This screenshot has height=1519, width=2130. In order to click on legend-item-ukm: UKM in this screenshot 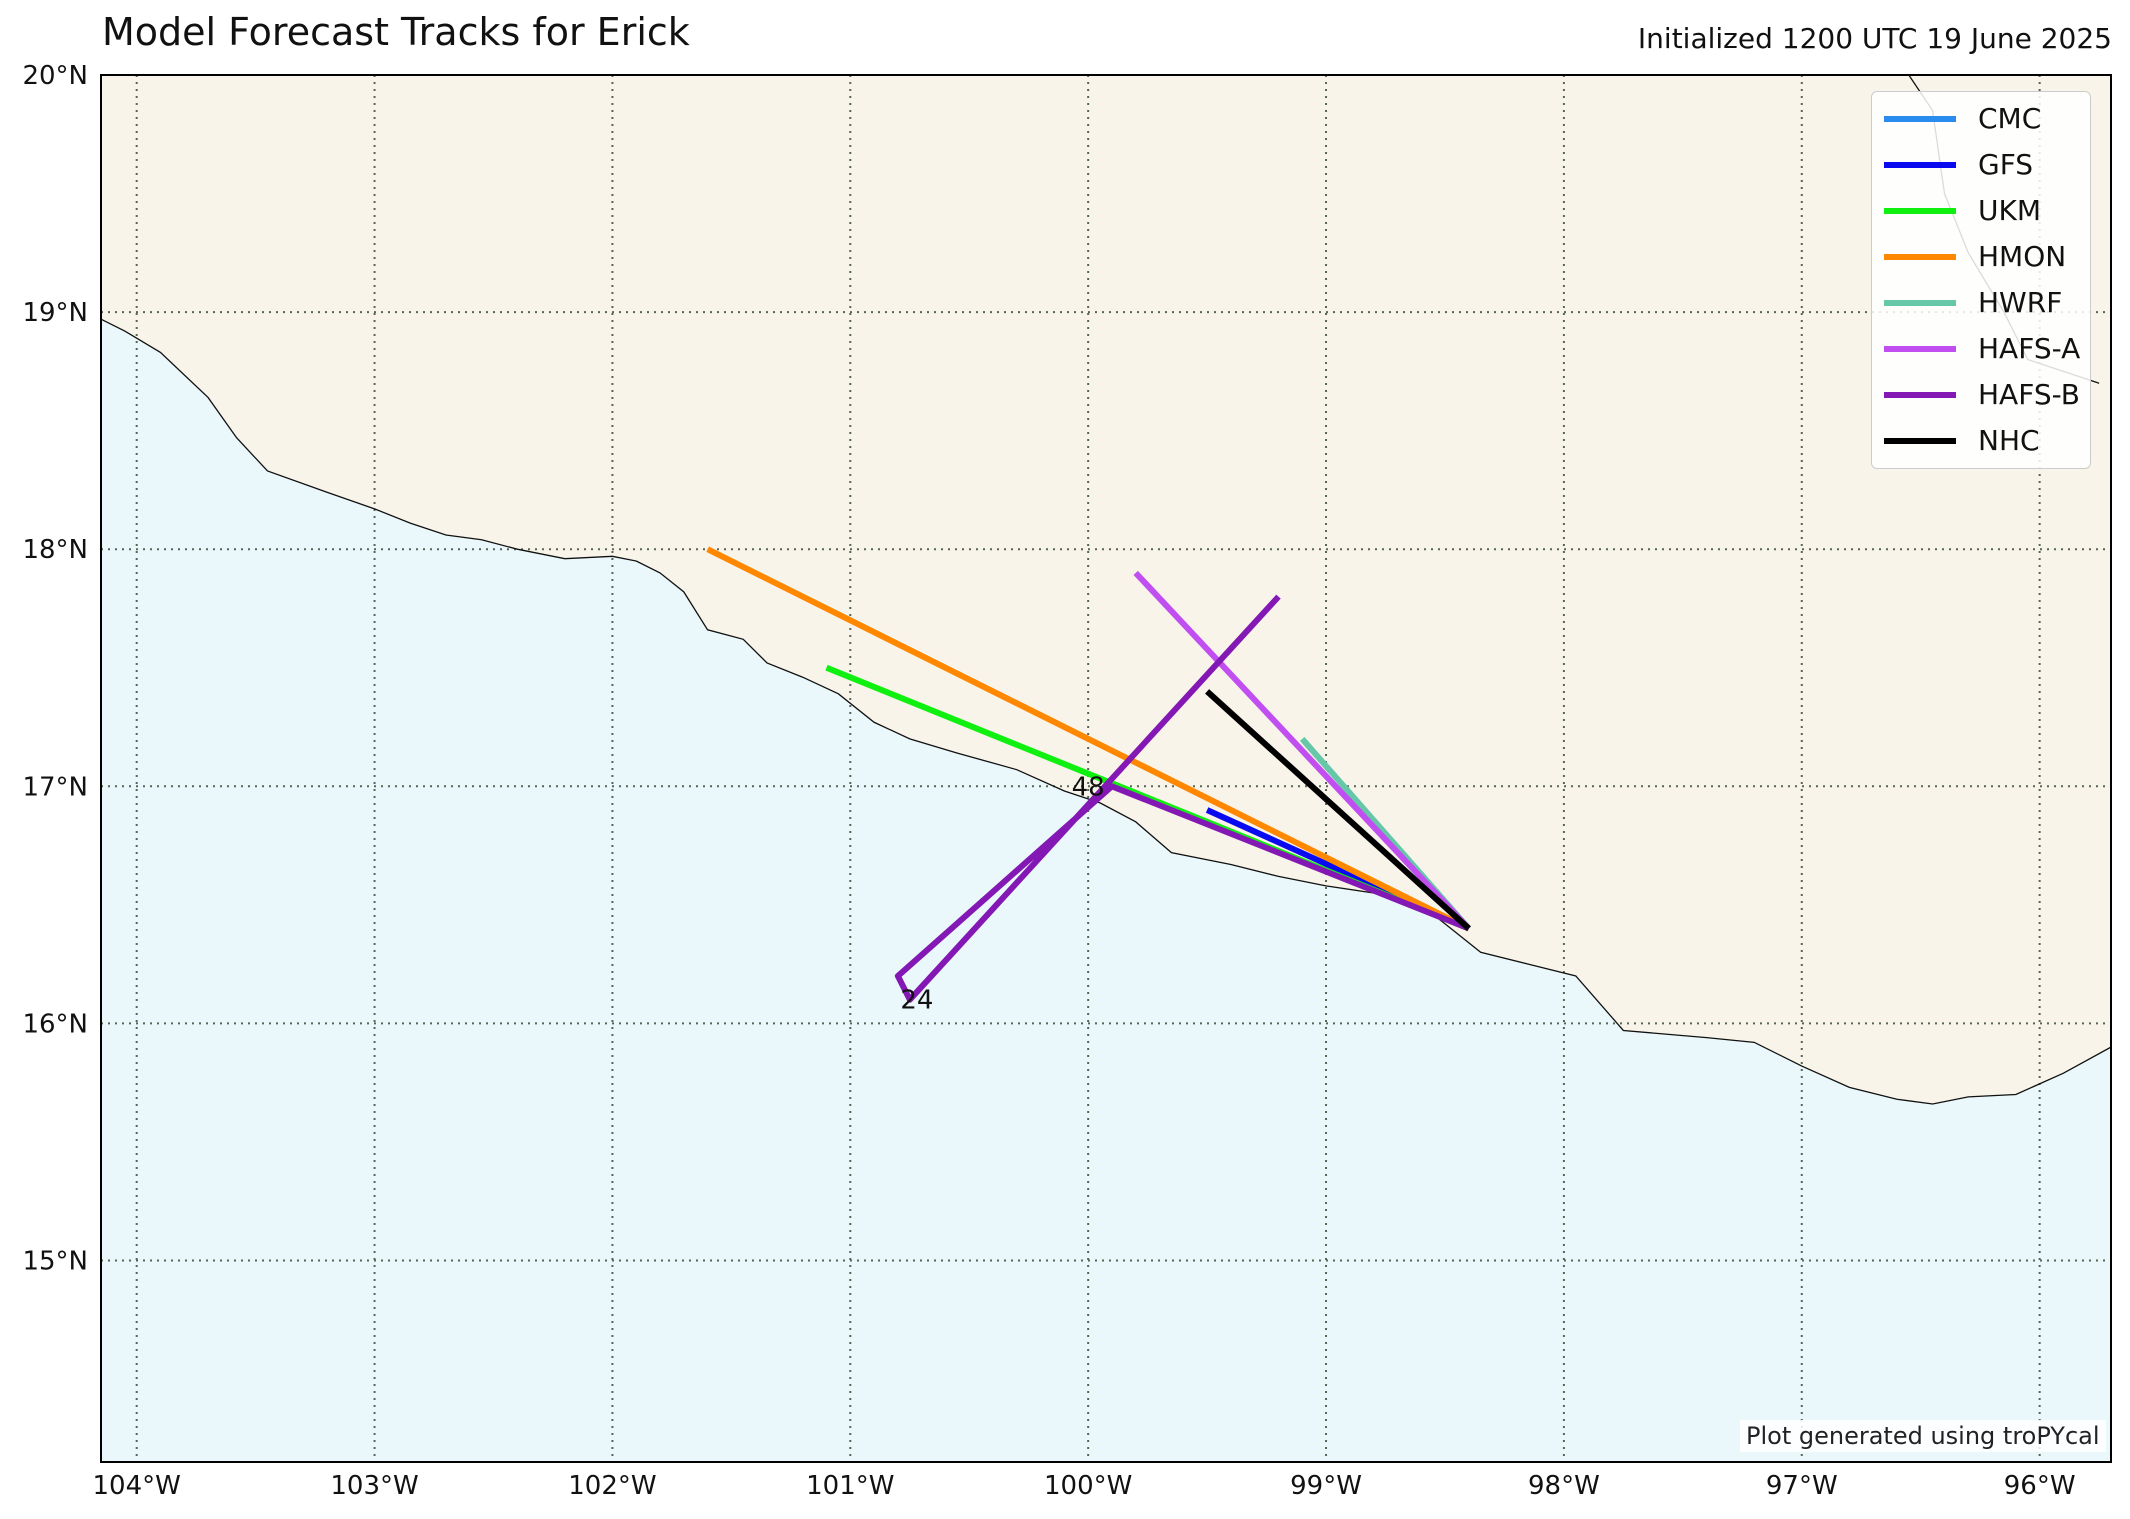, I will do `click(1981, 210)`.